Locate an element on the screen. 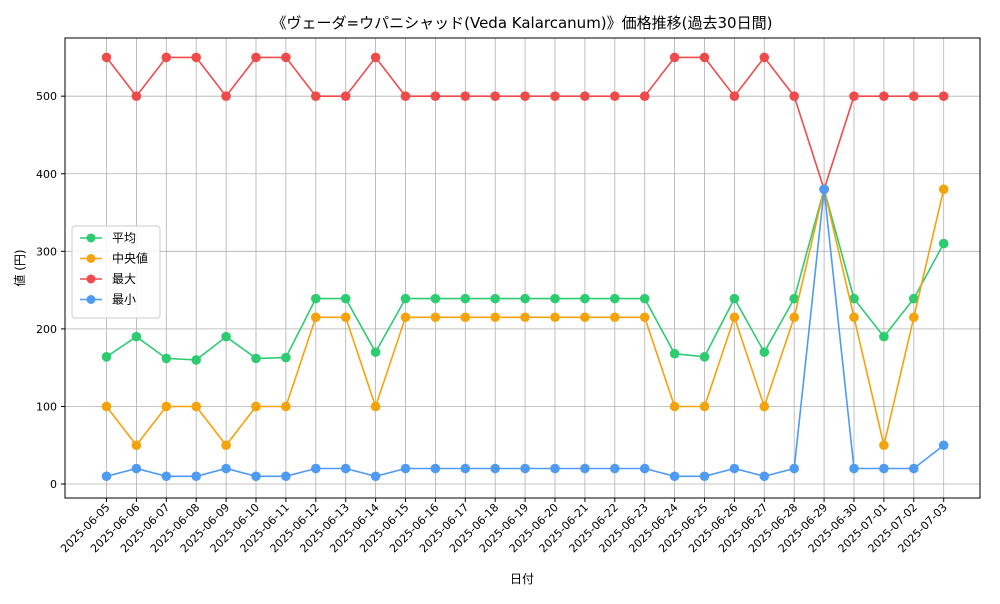 The width and height of the screenshot is (1000, 604). legend-label: 最大 is located at coordinates (124, 279).